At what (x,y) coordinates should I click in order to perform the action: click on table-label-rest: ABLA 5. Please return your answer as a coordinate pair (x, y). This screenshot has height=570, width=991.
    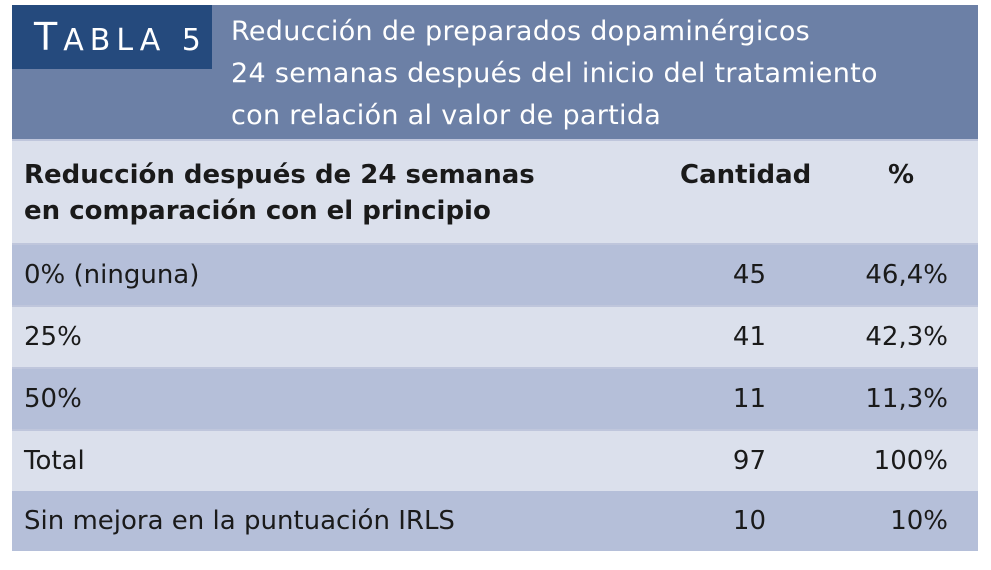
    Looking at the image, I should click on (135, 40).